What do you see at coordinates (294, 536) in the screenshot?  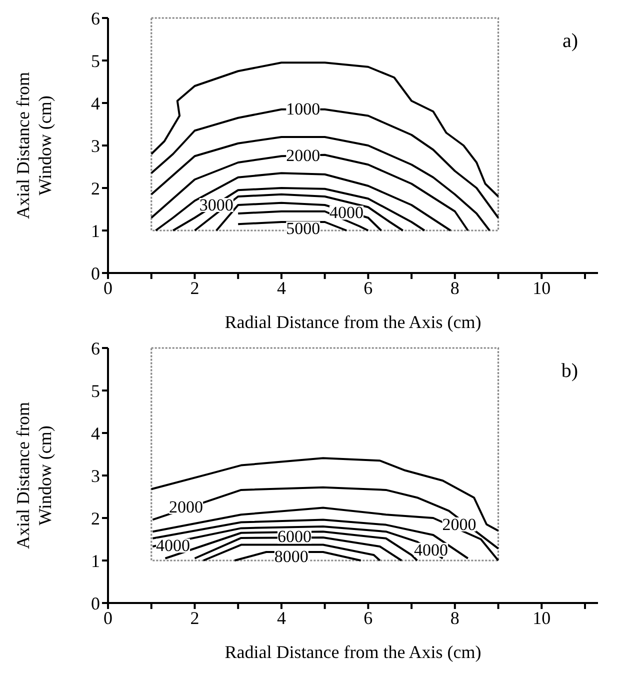 I see `annotation: 6000` at bounding box center [294, 536].